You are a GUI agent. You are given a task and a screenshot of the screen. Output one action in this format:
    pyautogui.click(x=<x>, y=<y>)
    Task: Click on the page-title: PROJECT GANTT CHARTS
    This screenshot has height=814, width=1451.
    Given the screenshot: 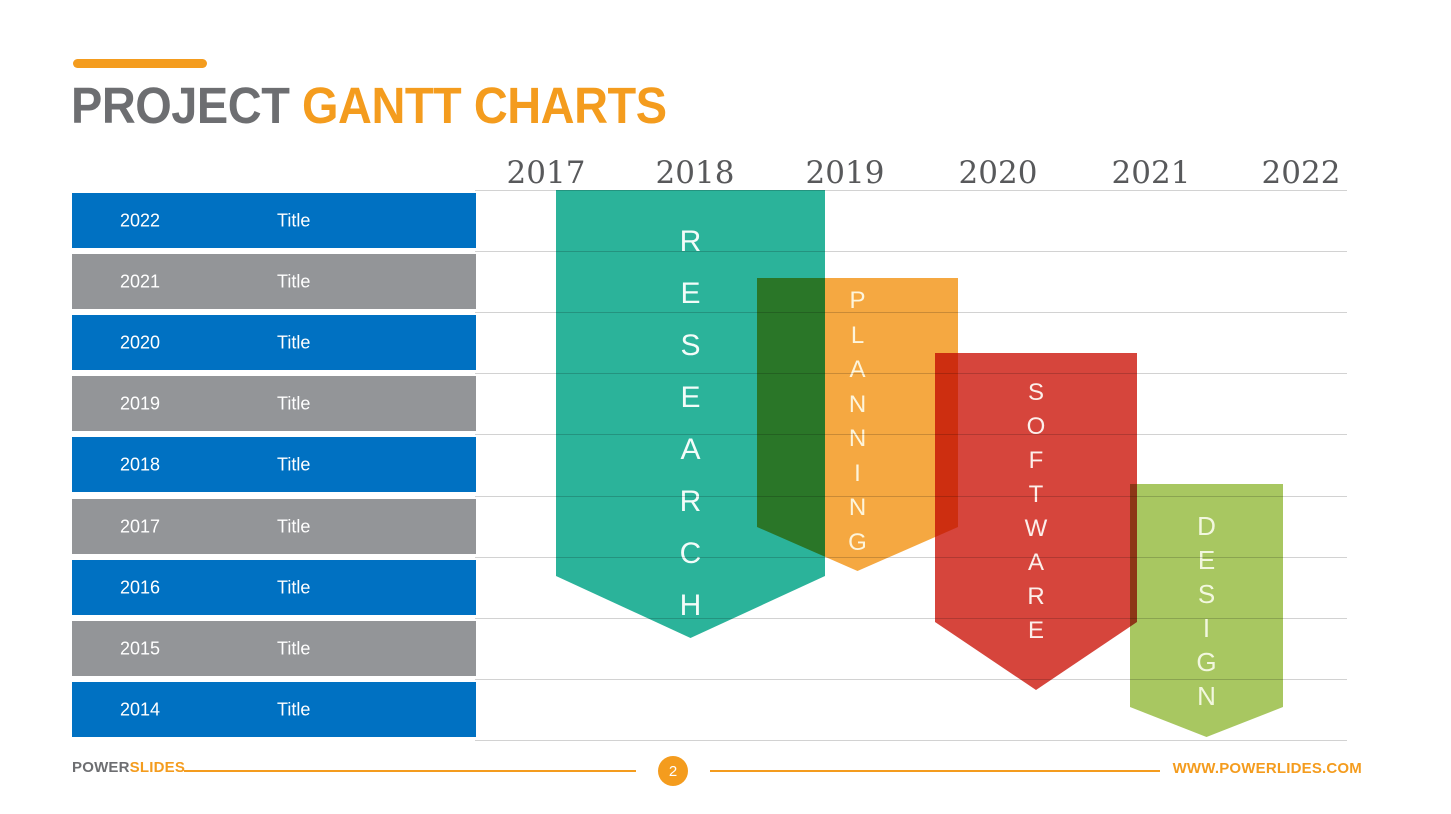 What is the action you would take?
    pyautogui.click(x=394, y=105)
    